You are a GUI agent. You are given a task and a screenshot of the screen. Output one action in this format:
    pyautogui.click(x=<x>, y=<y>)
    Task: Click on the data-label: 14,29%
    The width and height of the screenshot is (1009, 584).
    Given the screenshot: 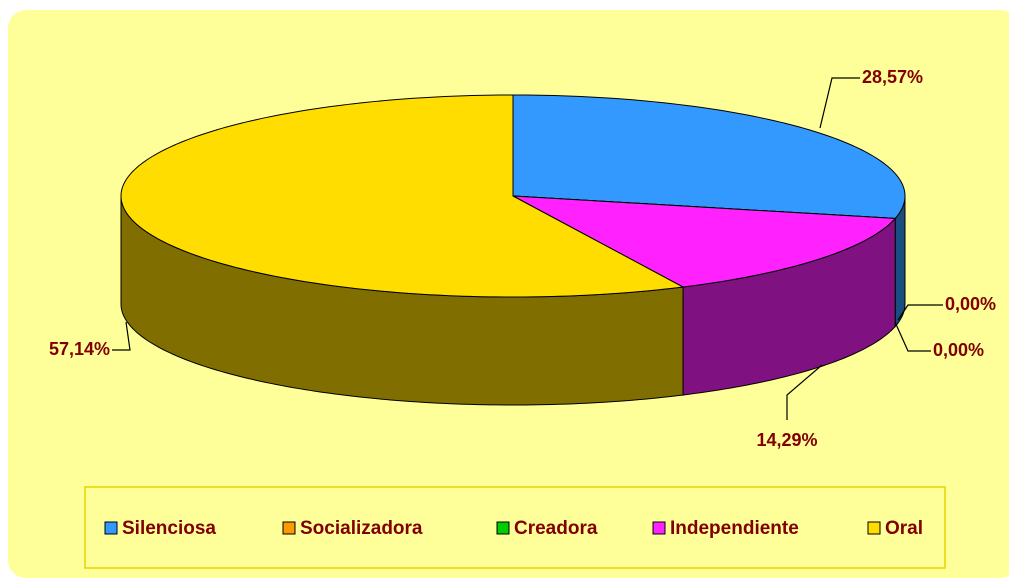 What is the action you would take?
    pyautogui.click(x=786, y=440)
    